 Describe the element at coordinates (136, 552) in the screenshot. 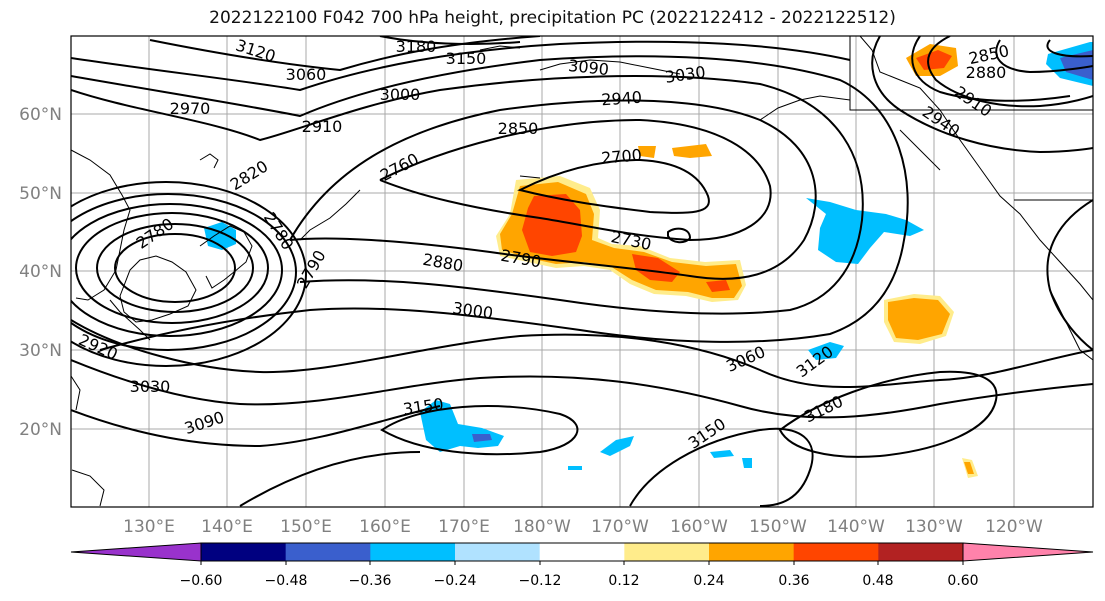

I see `colorbar-extend-low` at that location.